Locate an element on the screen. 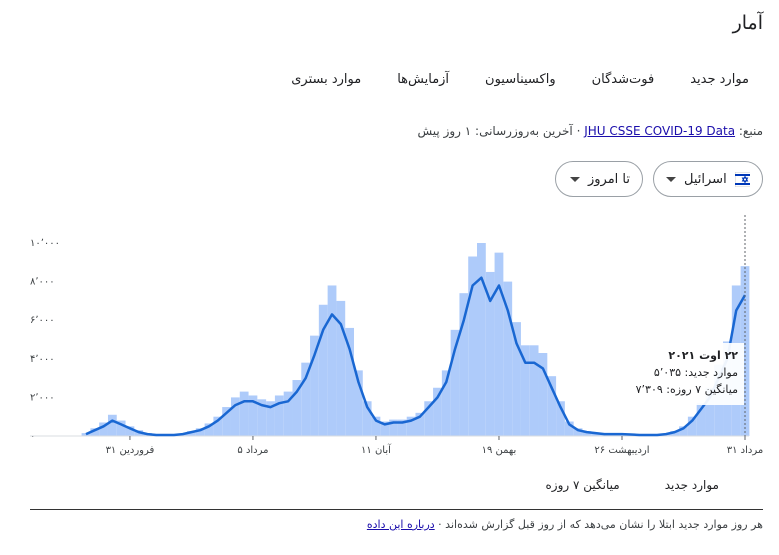  x-tick-label: ۵ مرداد is located at coordinates (252, 450).